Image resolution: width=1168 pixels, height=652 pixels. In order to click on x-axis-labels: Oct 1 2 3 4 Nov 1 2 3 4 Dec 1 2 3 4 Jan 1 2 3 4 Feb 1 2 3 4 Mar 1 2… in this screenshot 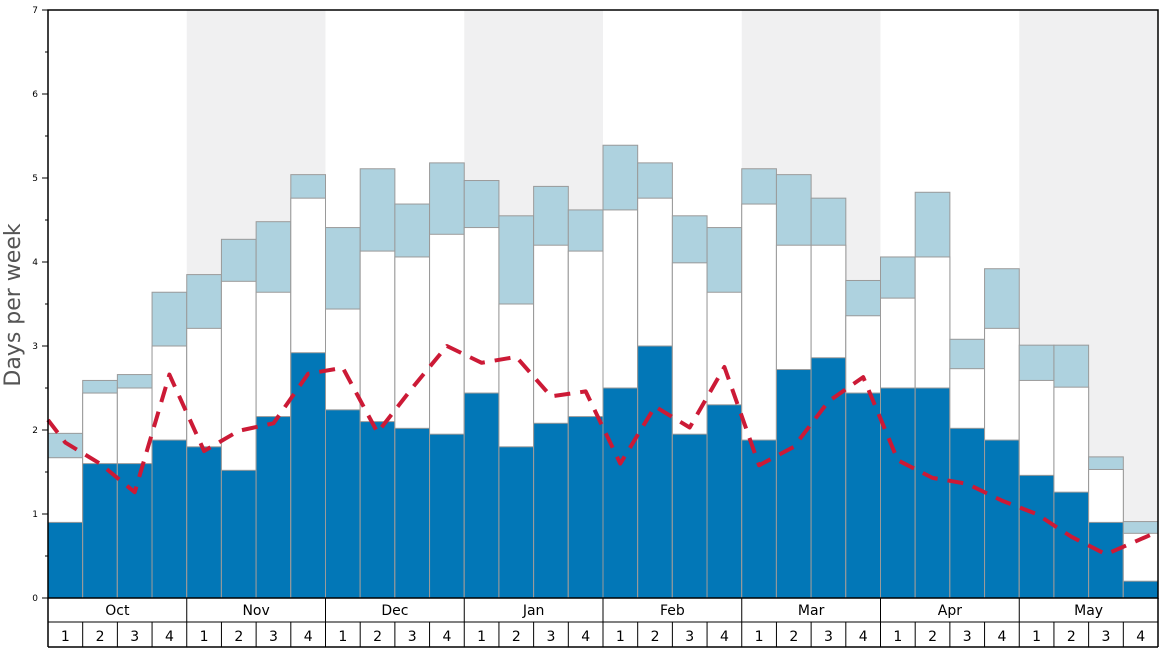, I will do `click(603, 623)`.